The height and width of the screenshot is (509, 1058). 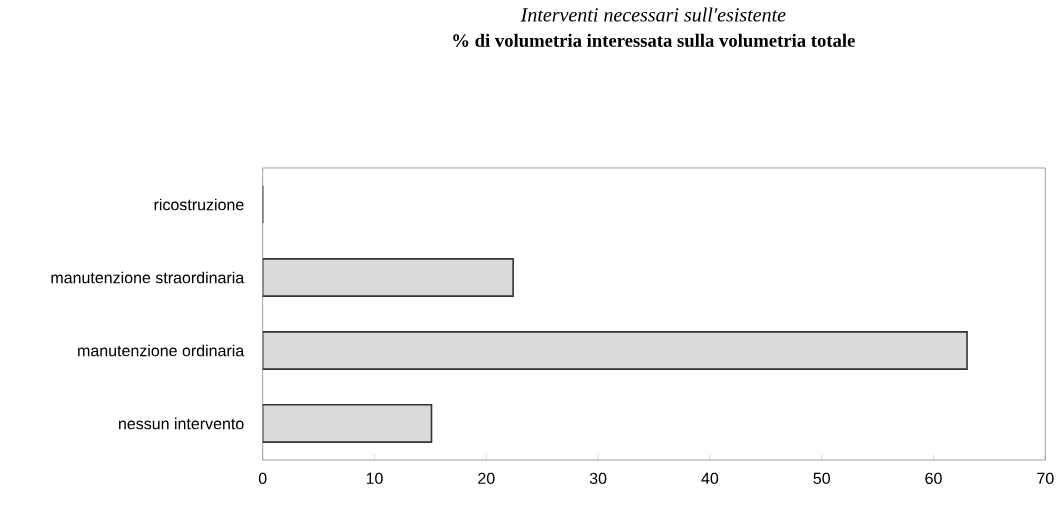 What do you see at coordinates (181, 423) in the screenshot?
I see `y-tick-label: nessun intervento` at bounding box center [181, 423].